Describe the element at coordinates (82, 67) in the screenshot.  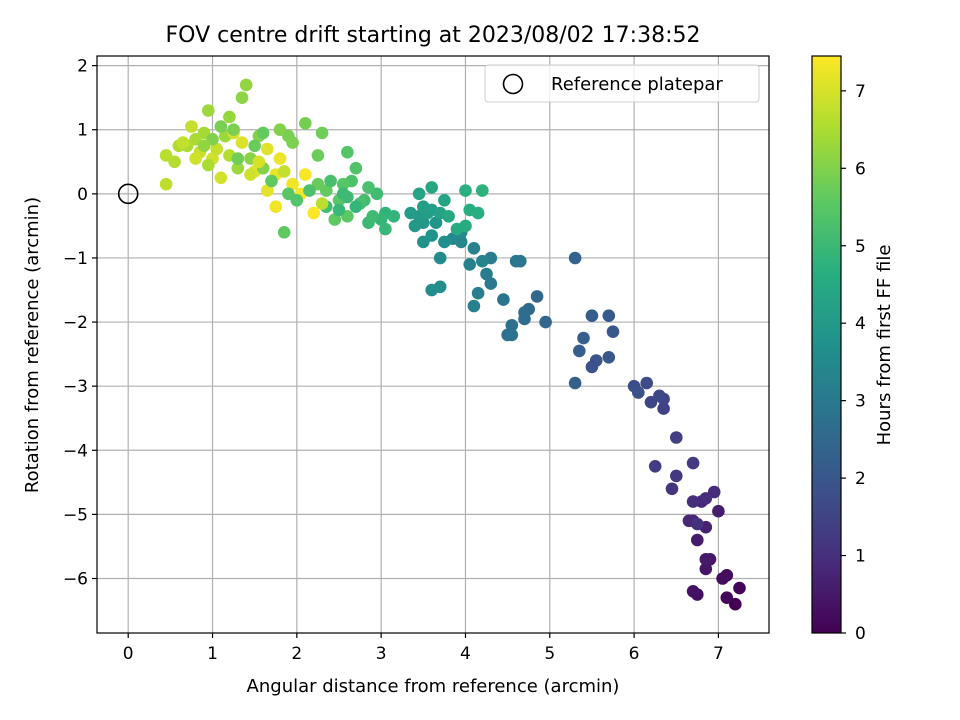
I see `y-tick-label: 2` at that location.